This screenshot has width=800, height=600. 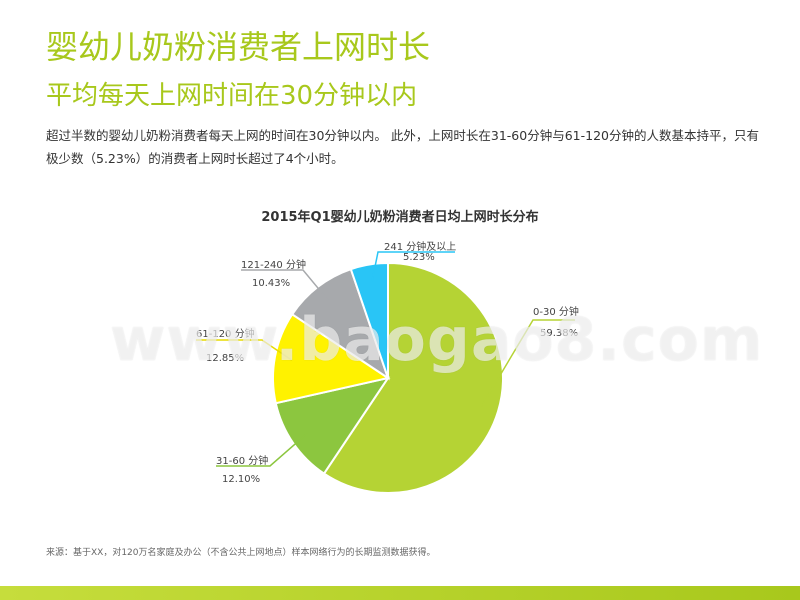 What do you see at coordinates (225, 333) in the screenshot?
I see `slice-label: 61-120 分钟` at bounding box center [225, 333].